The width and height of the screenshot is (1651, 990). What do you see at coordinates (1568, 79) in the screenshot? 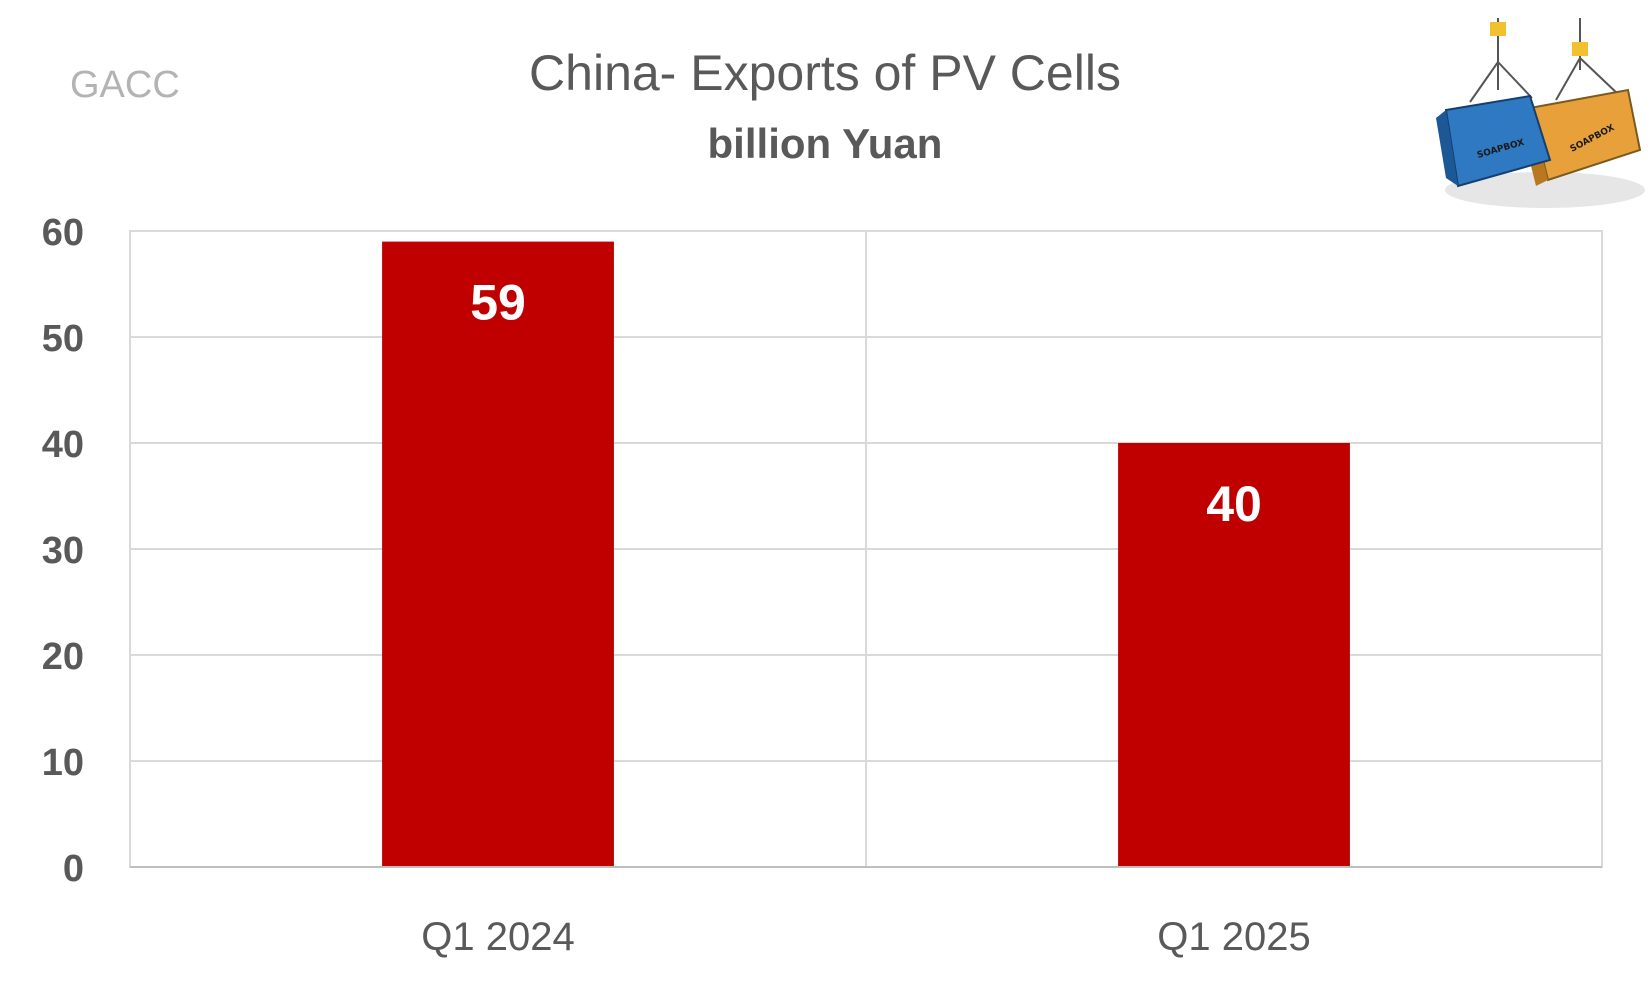
I see `sling-right-a` at bounding box center [1568, 79].